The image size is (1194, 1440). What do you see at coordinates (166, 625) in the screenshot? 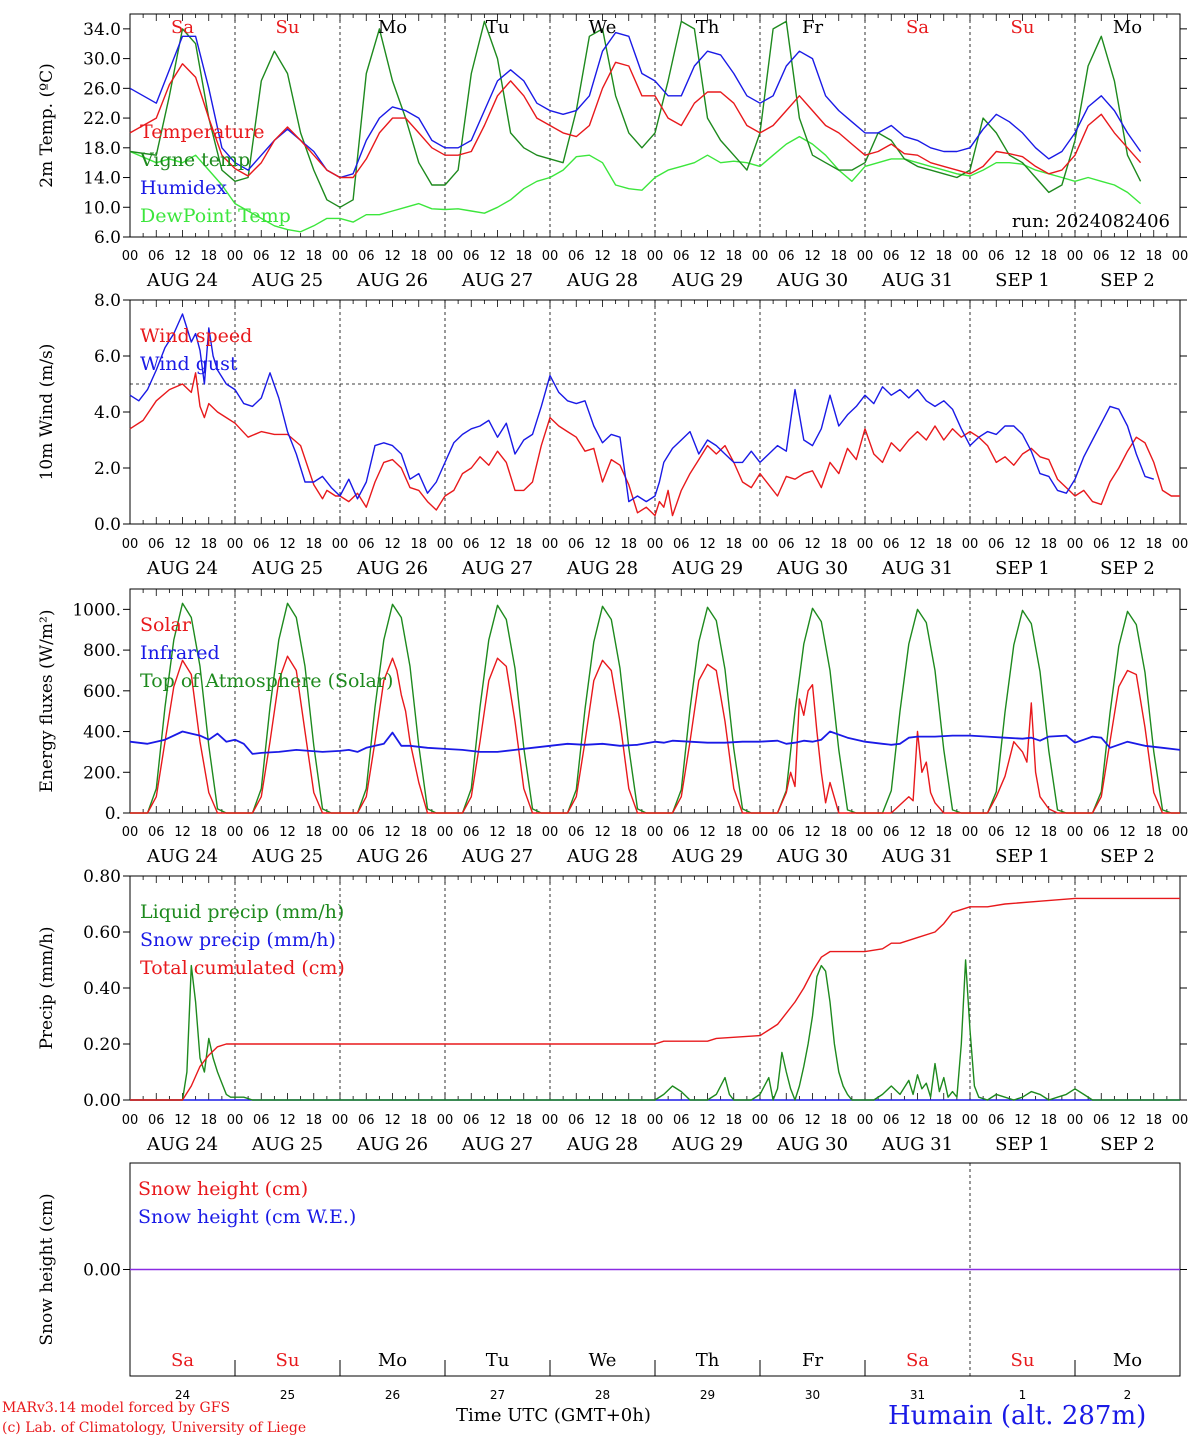
I see `legend-entry: Solar` at bounding box center [166, 625].